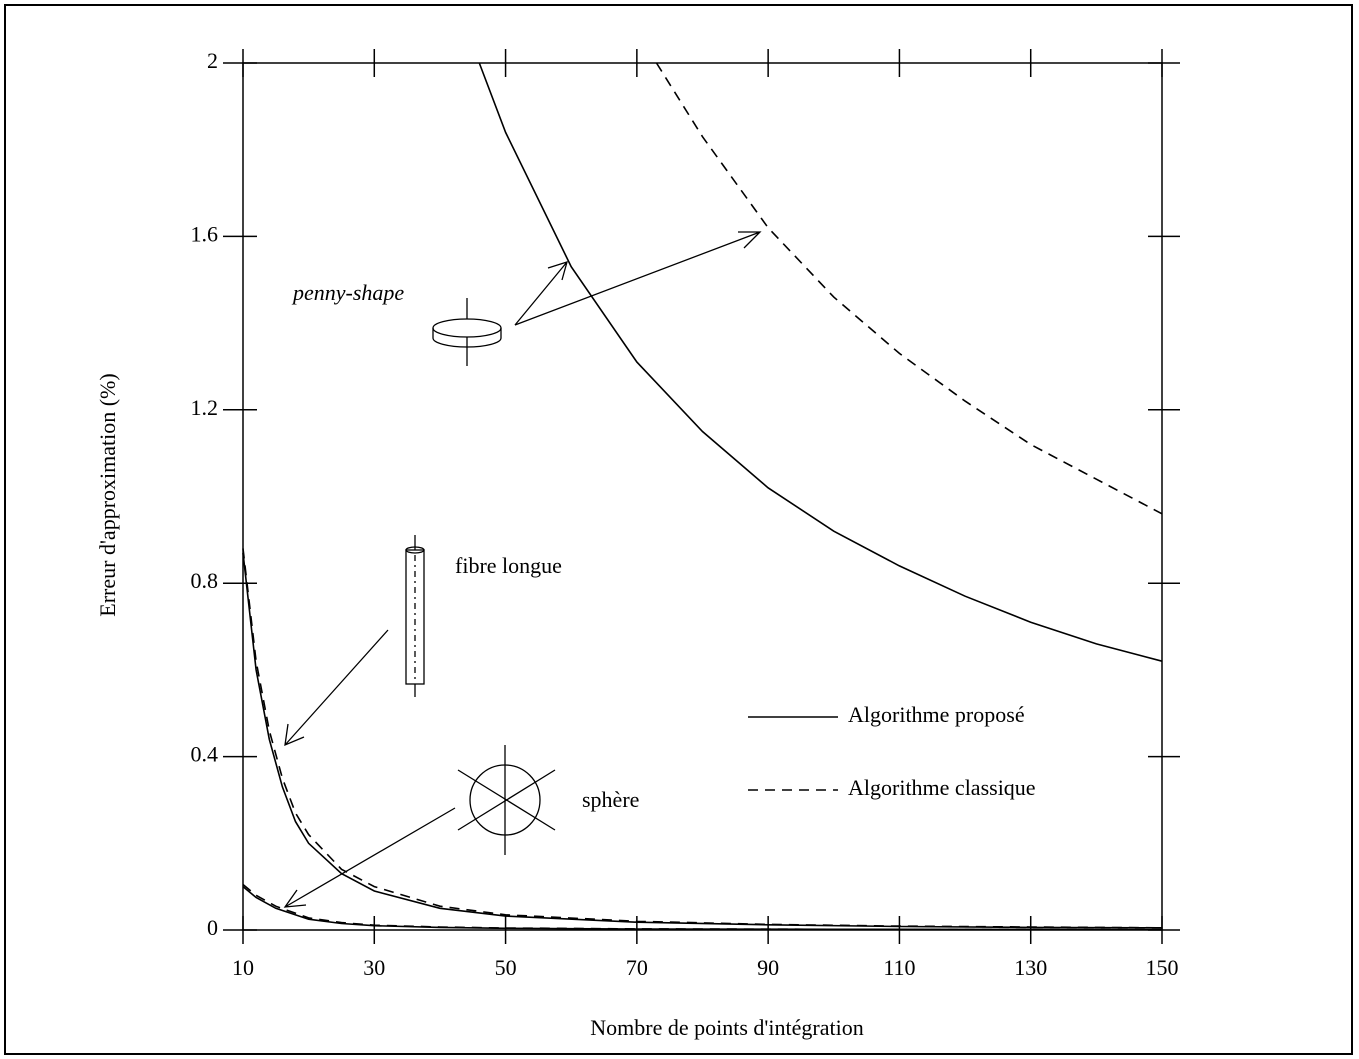 Image resolution: width=1359 pixels, height=1059 pixels. What do you see at coordinates (702, 907) in the screenshot?
I see `series-line` at bounding box center [702, 907].